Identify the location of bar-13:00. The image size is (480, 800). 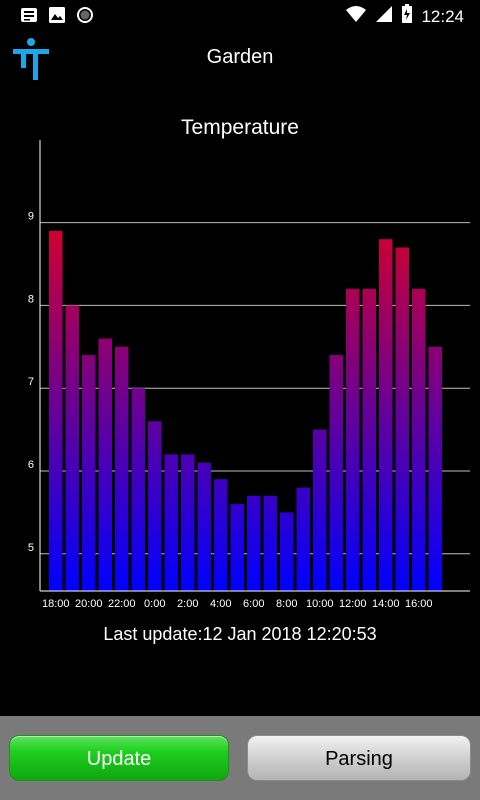
(369, 439).